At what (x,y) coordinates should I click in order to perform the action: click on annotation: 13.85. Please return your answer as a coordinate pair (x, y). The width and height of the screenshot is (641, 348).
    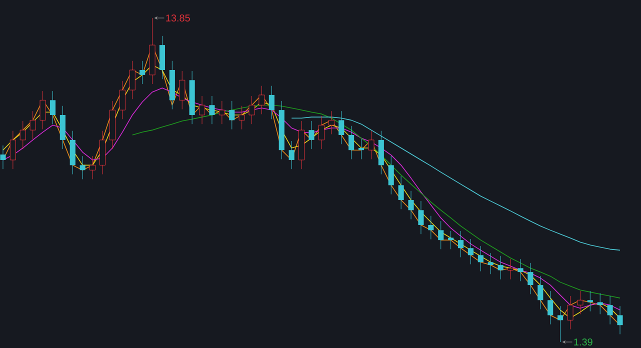
    Looking at the image, I should click on (178, 18).